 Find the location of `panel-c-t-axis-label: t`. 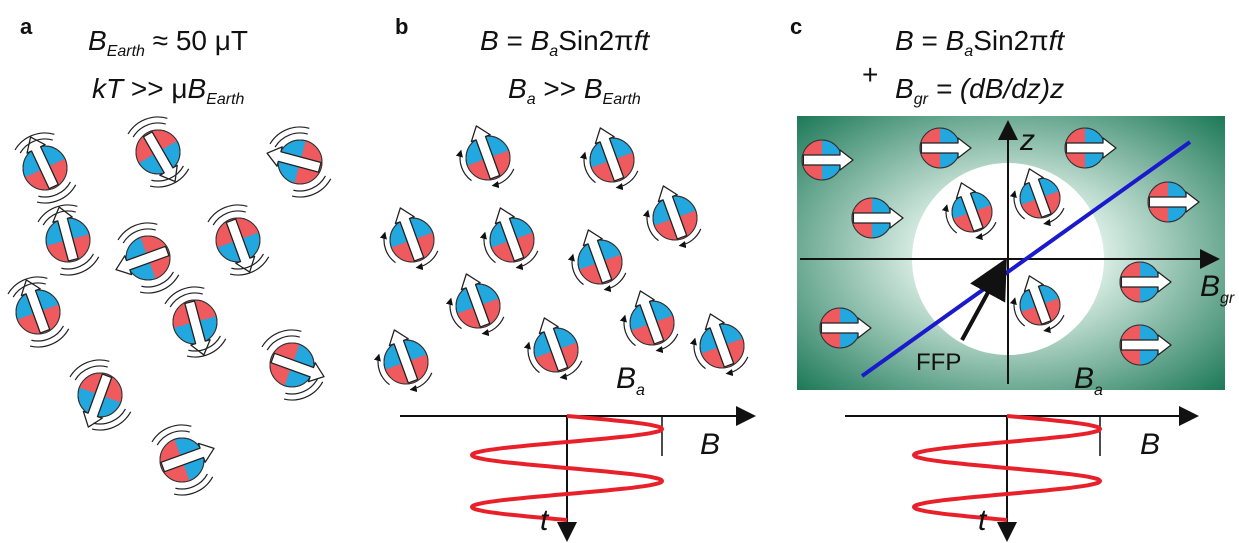

panel-c-t-axis-label: t is located at coordinates (983, 520).